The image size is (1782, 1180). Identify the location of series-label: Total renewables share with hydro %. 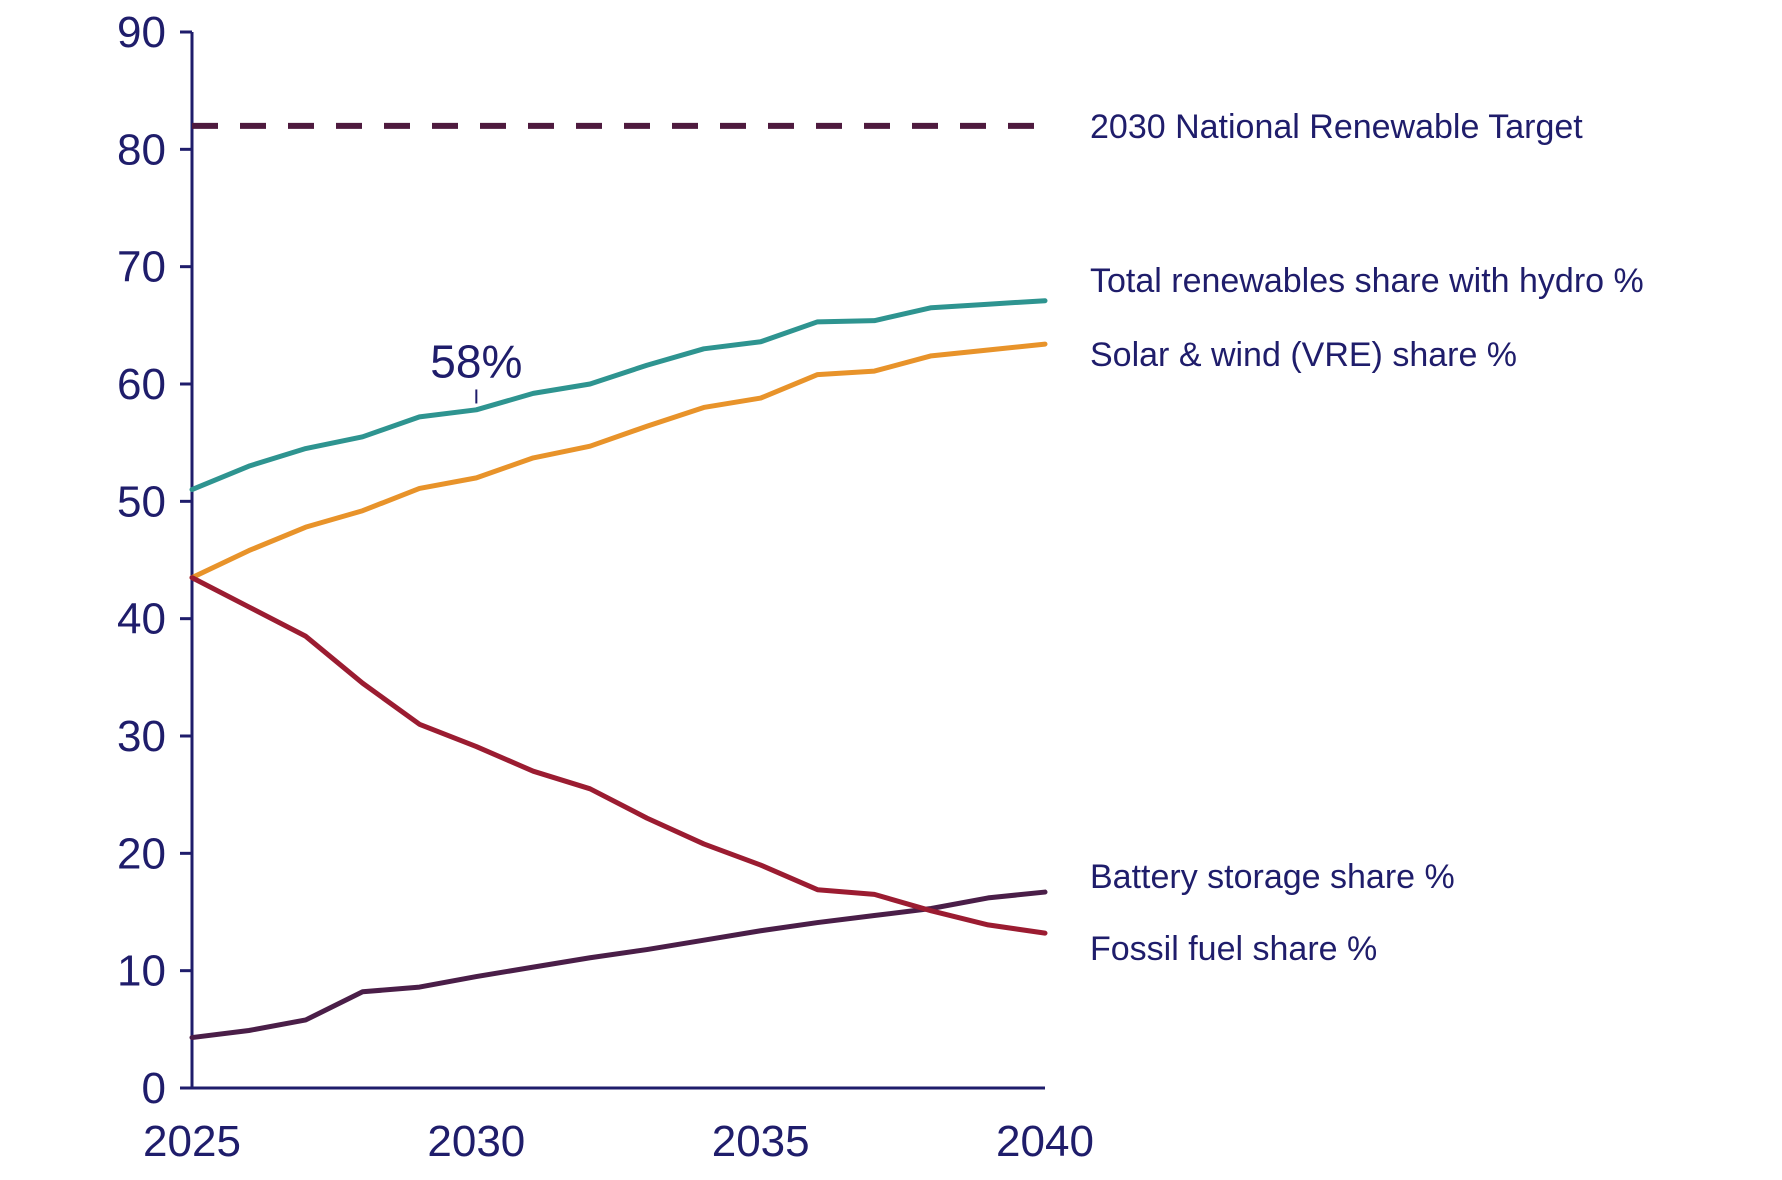
(1367, 281).